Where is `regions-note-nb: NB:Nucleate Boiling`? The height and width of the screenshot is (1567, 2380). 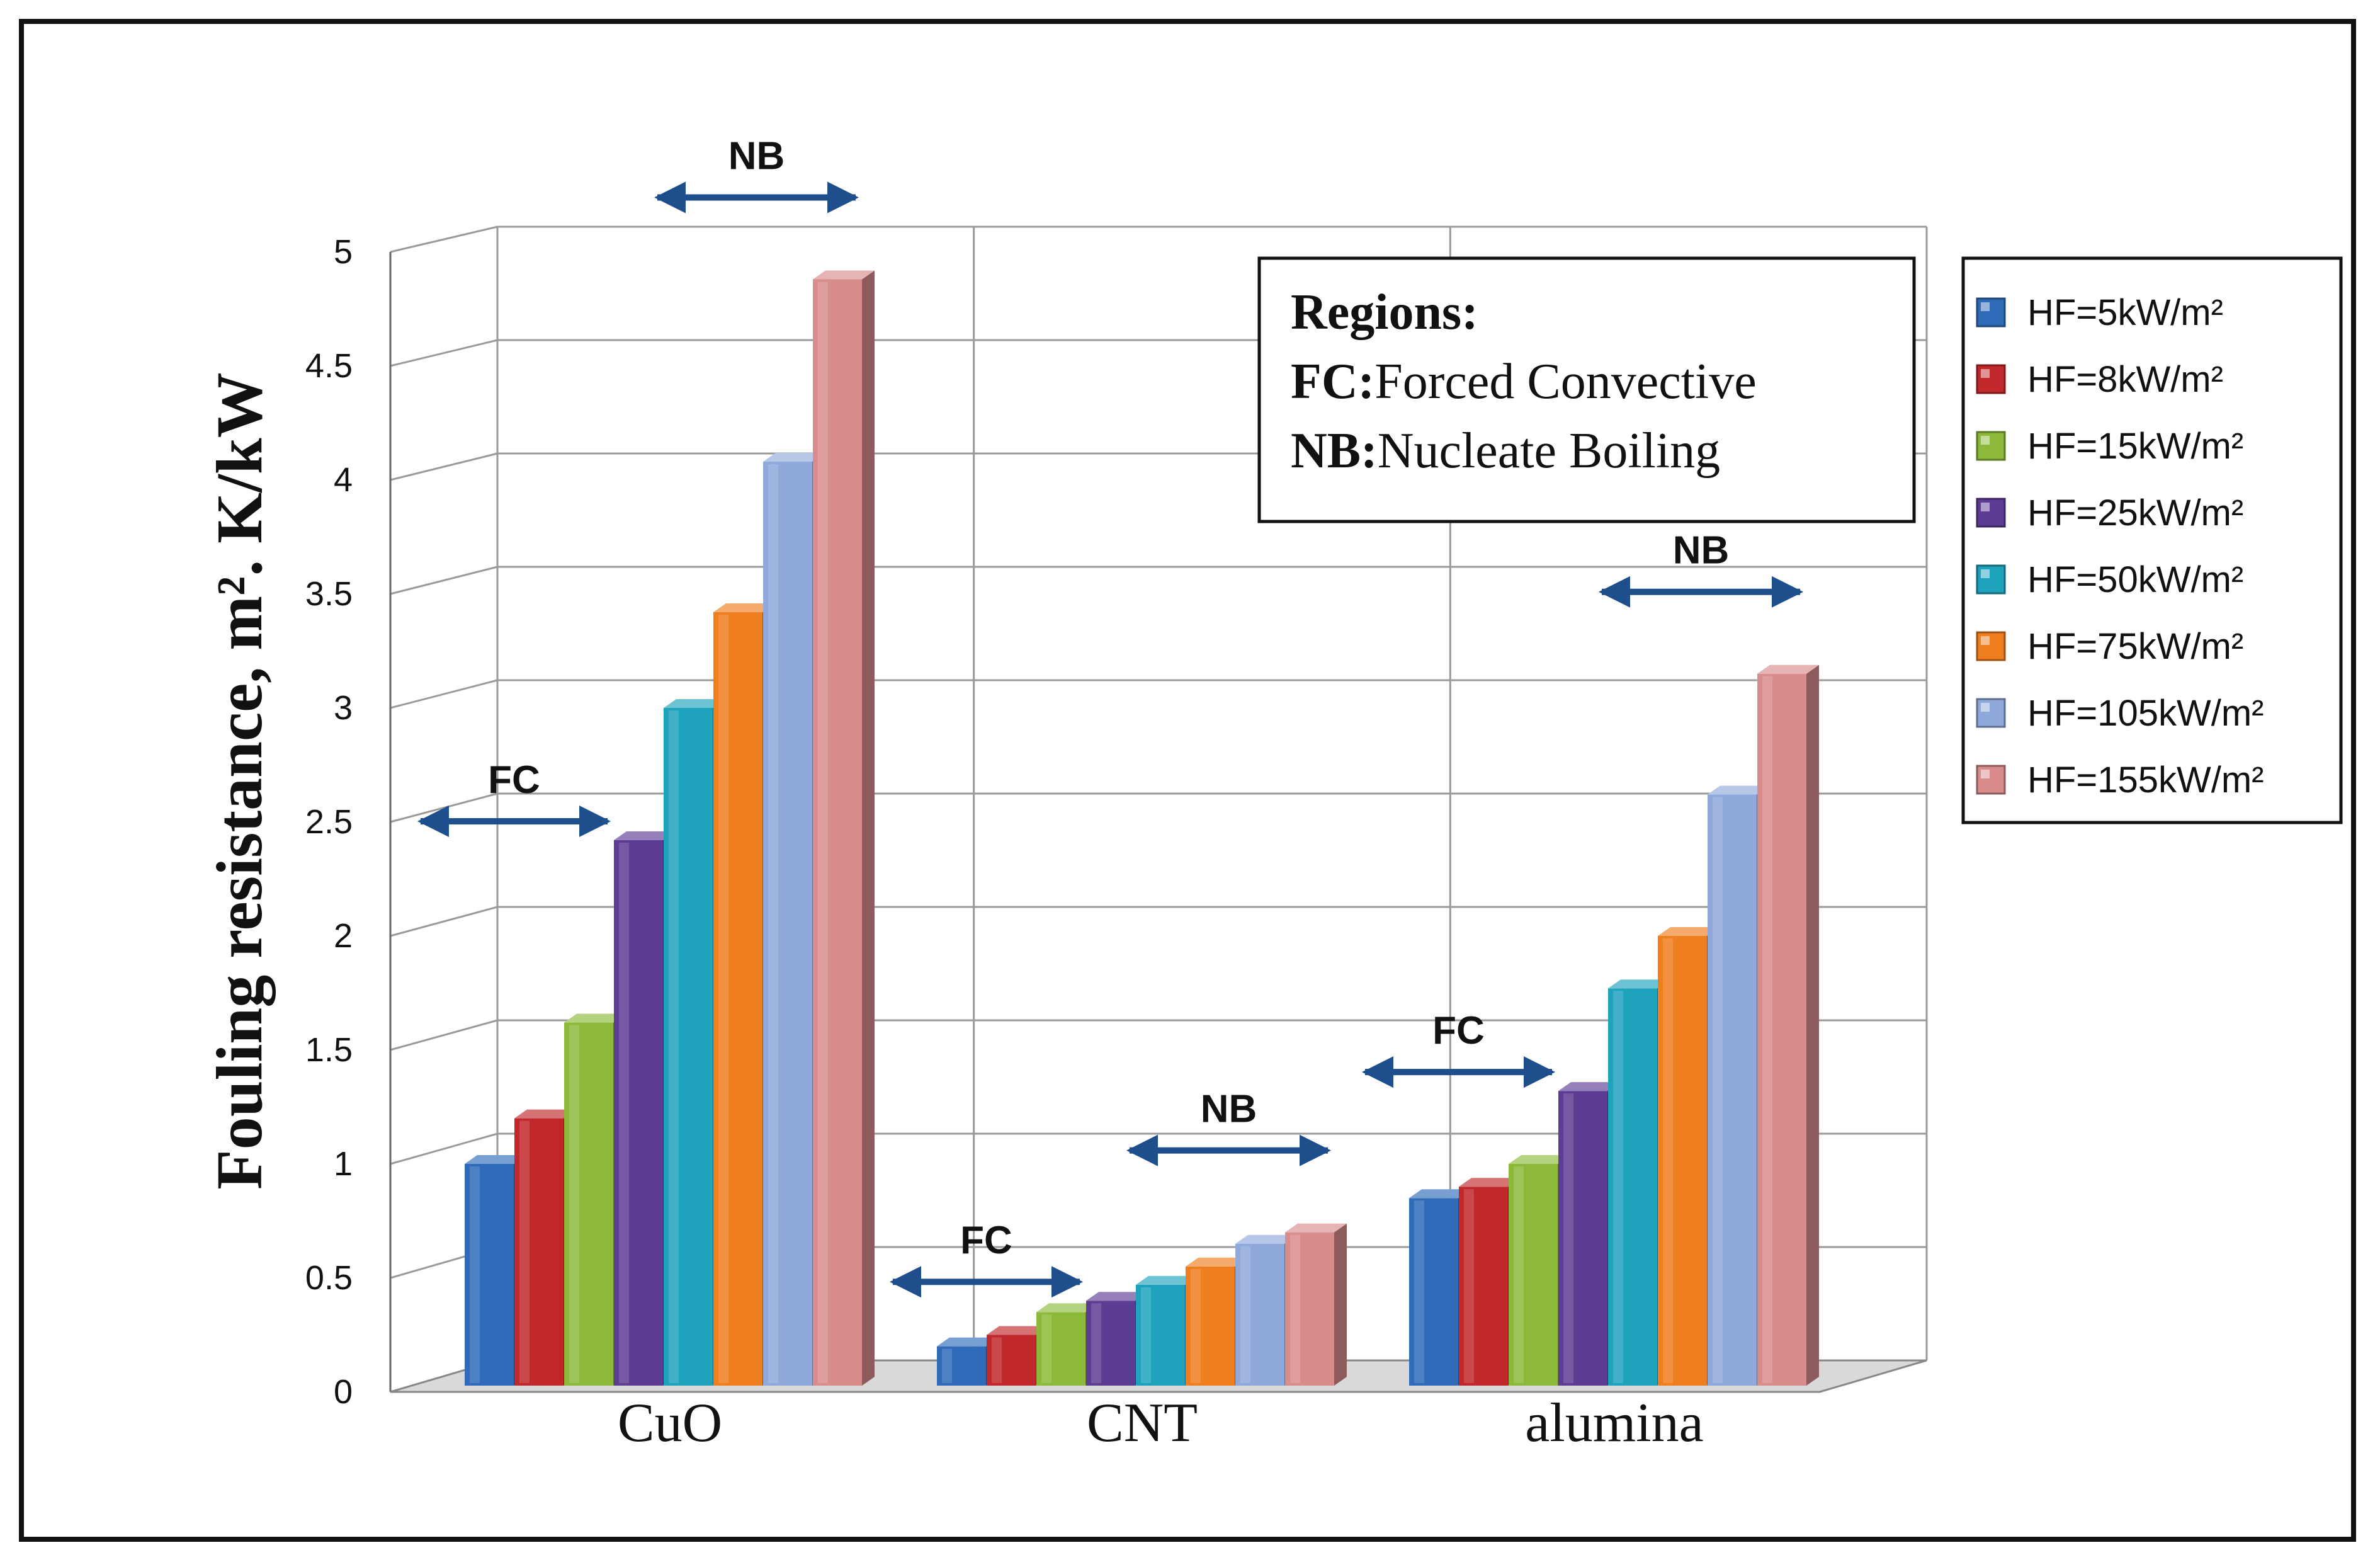 regions-note-nb: NB:Nucleate Boiling is located at coordinates (1505, 451).